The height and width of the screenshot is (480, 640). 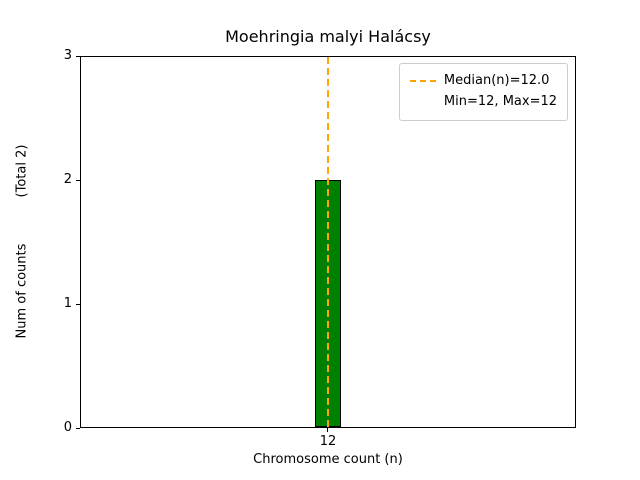 What do you see at coordinates (22, 242) in the screenshot?
I see `y-axis-label: Num of counts (Total 2)` at bounding box center [22, 242].